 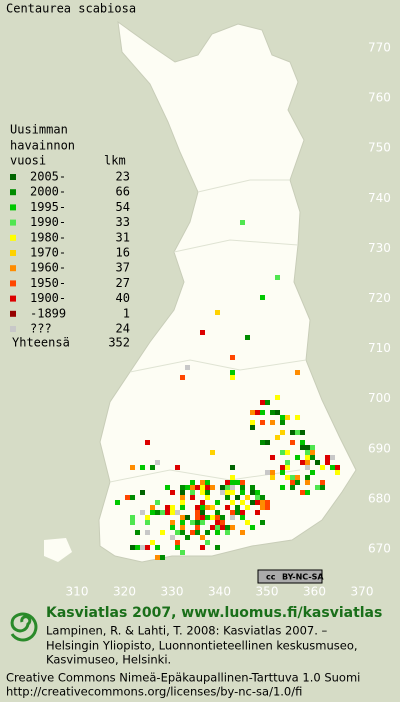 I want to click on badge-text: BY-NC-SA, so click(x=303, y=577).